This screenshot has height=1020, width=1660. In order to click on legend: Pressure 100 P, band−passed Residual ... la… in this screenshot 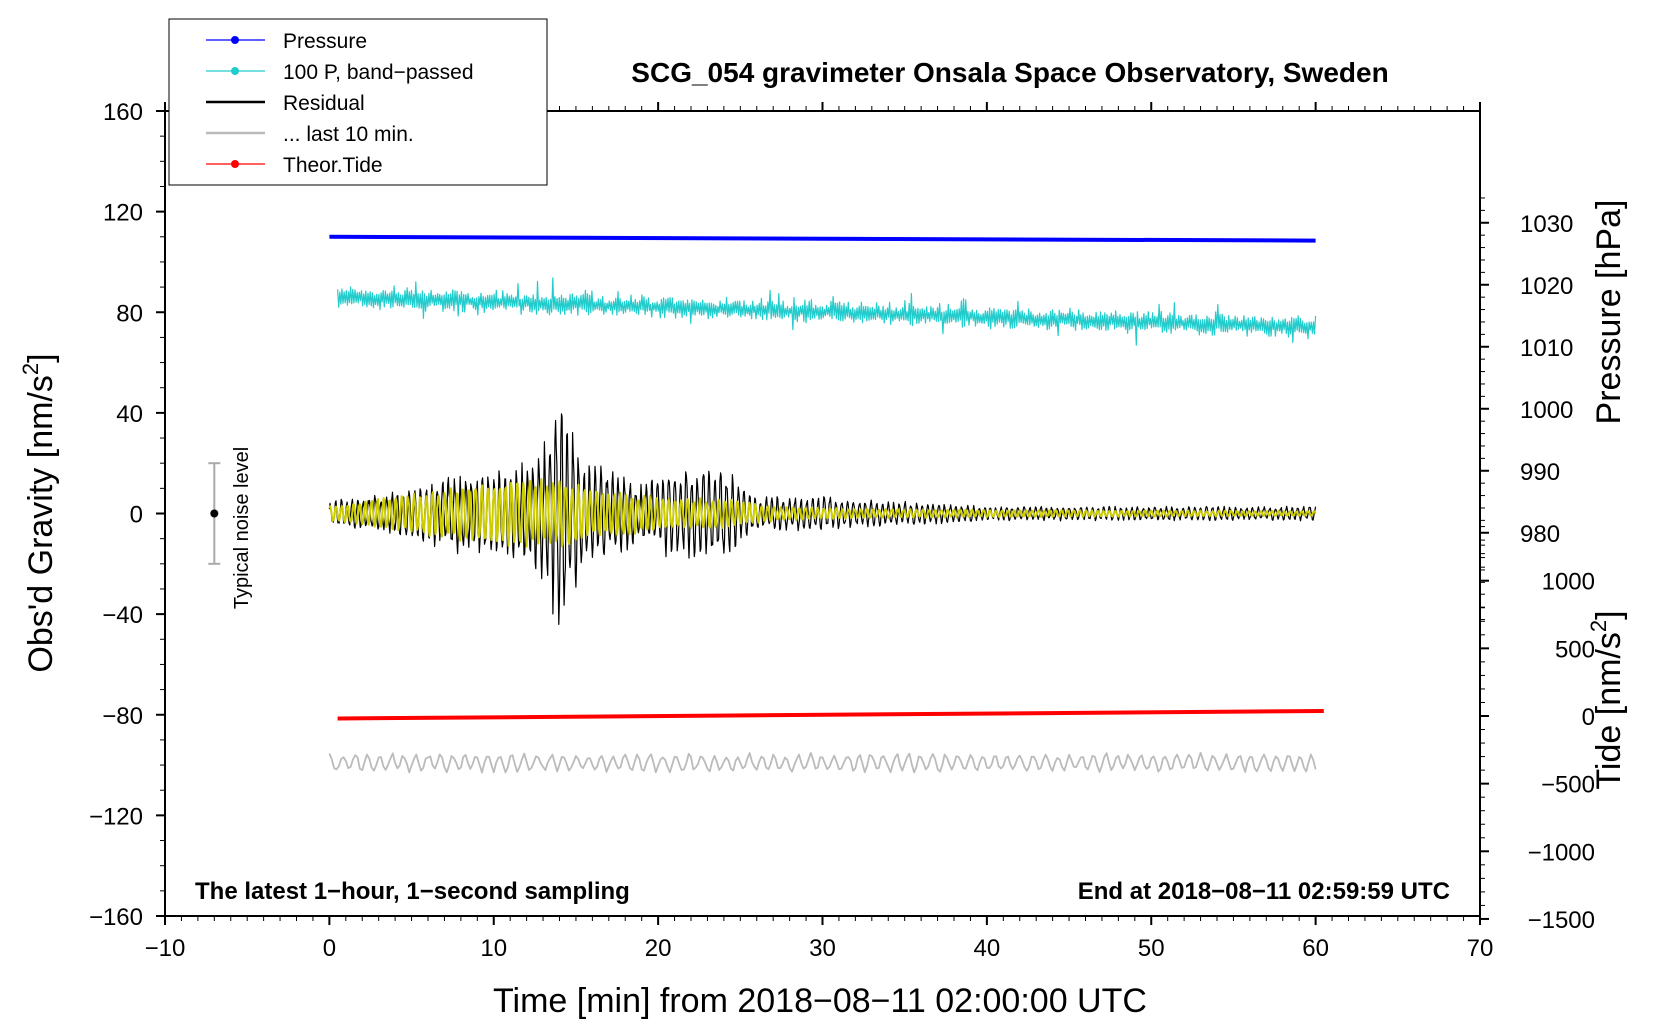, I will do `click(358, 102)`.